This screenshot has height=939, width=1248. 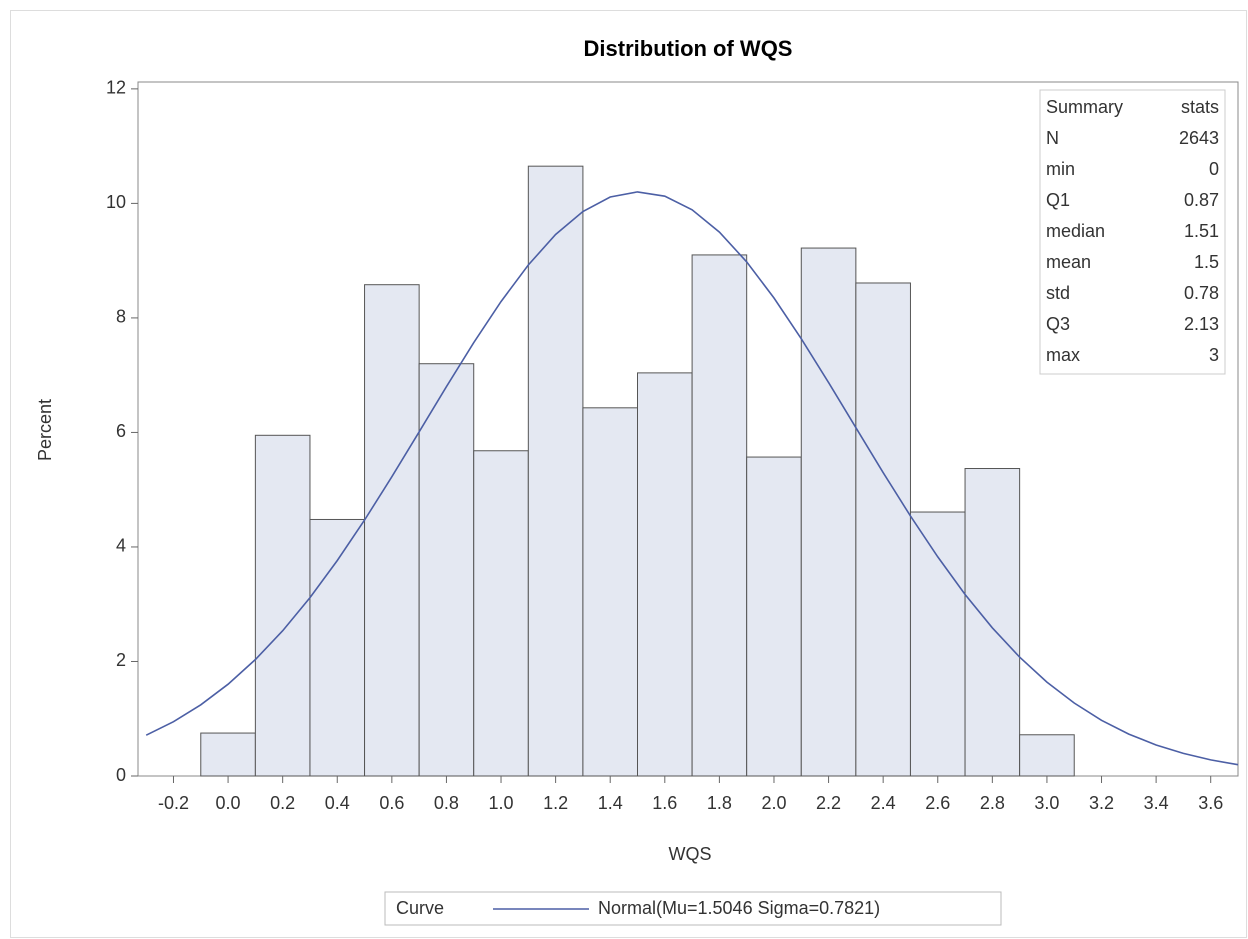 I want to click on y-tick-label: 12, so click(x=116, y=88).